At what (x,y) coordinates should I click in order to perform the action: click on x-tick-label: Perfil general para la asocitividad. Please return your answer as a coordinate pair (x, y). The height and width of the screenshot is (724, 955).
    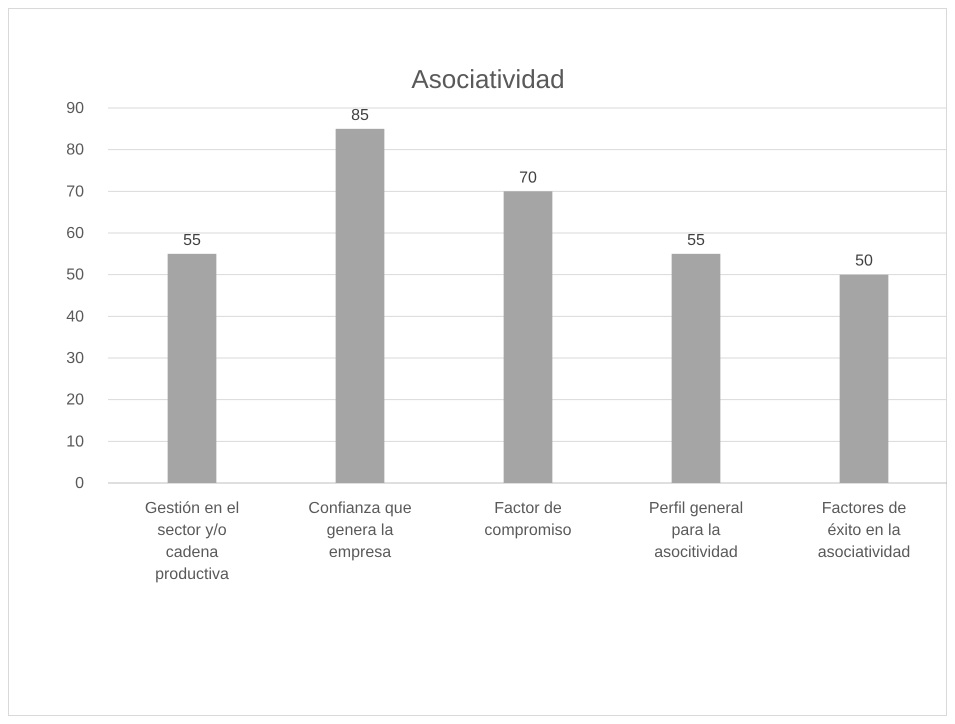
    Looking at the image, I should click on (696, 530).